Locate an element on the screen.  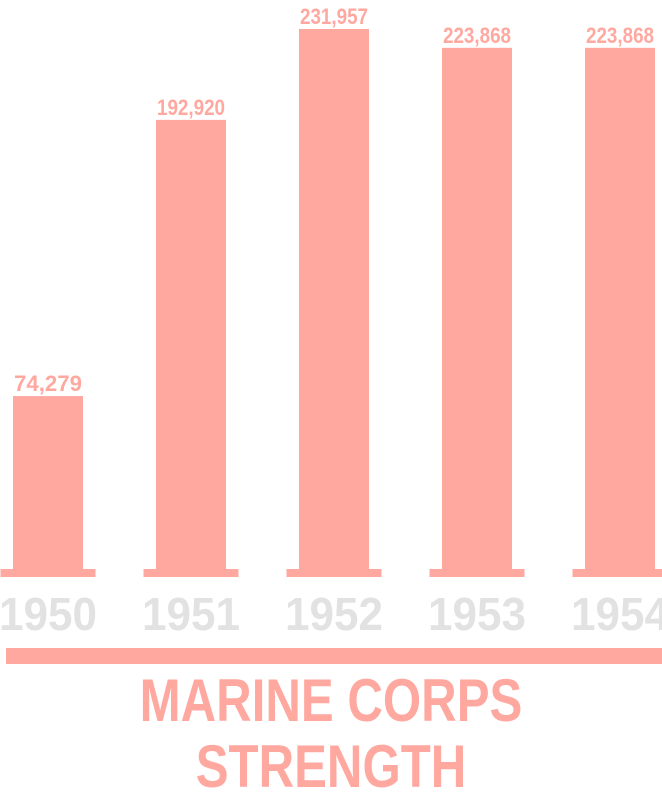
baselines-layer is located at coordinates (331, 573).